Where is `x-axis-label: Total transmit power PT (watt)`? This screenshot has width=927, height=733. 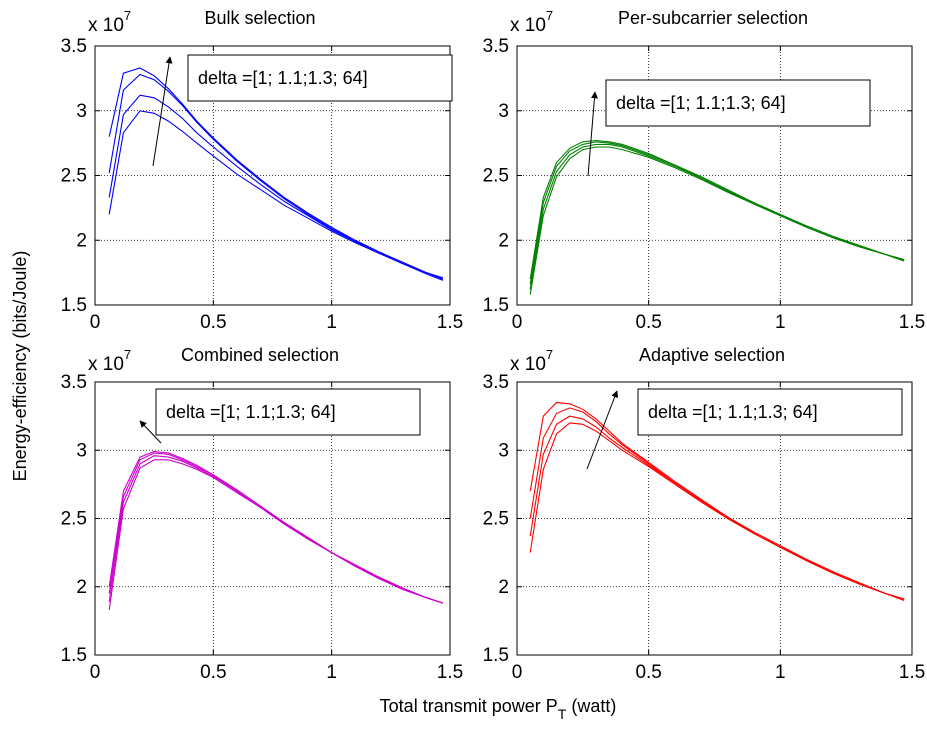
x-axis-label: Total transmit power PT (watt) is located at coordinates (498, 709).